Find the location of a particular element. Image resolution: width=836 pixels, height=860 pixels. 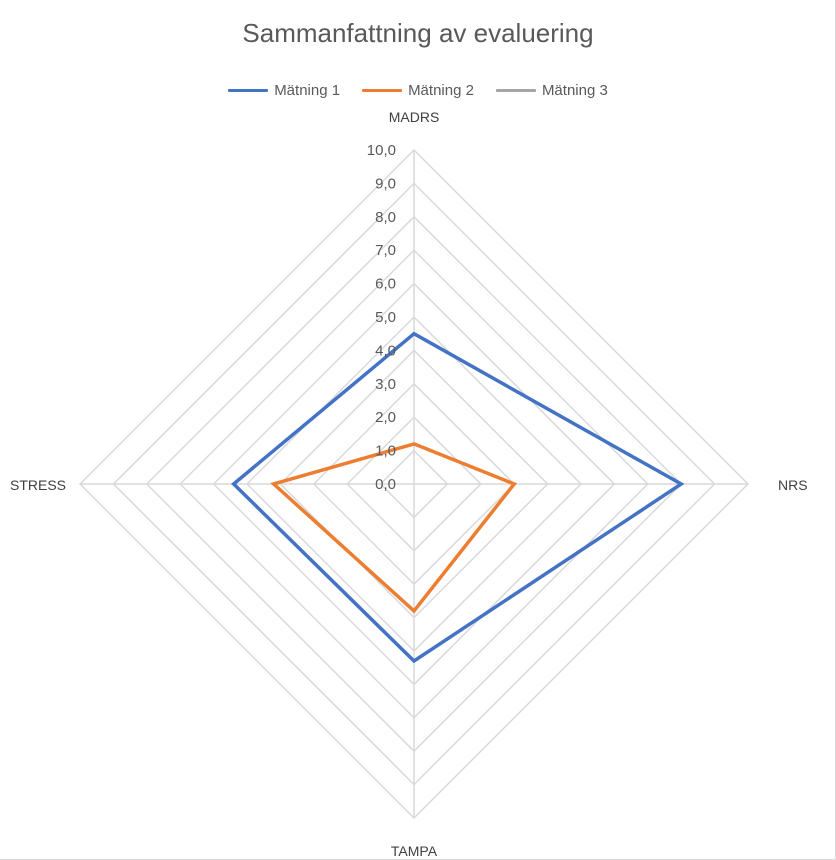

radar-tick-labels: 0,0 1,0 2,0 3,0 4,0 5,0 6,0 7,0 8,0 9,0 10,0 is located at coordinates (381, 317).